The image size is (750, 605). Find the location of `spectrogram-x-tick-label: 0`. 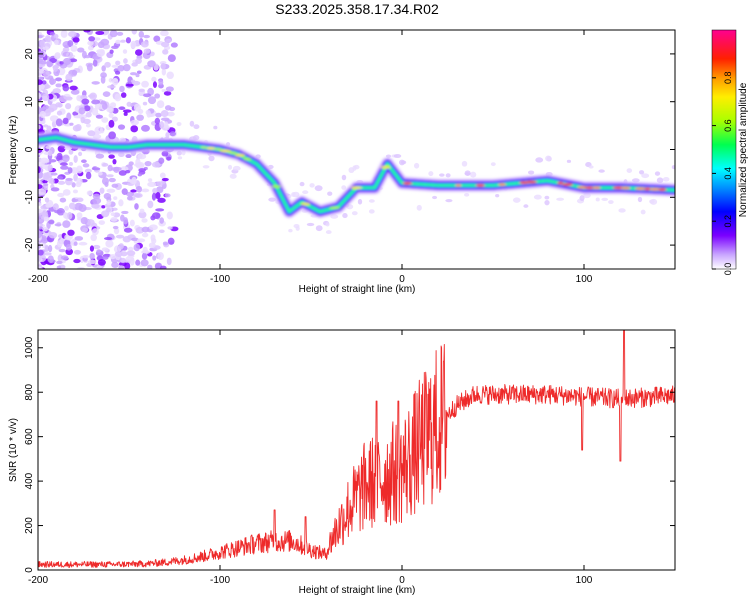

spectrogram-x-tick-label: 0 is located at coordinates (402, 279).